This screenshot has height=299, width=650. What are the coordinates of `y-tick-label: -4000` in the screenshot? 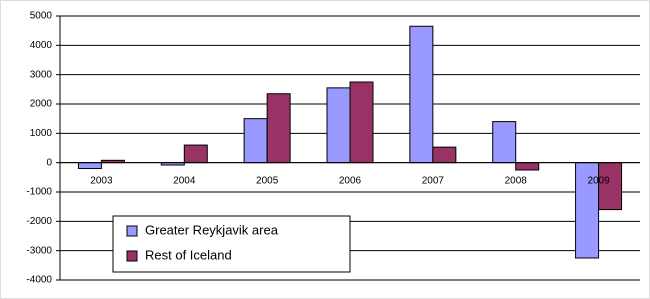 It's located at (39, 280).